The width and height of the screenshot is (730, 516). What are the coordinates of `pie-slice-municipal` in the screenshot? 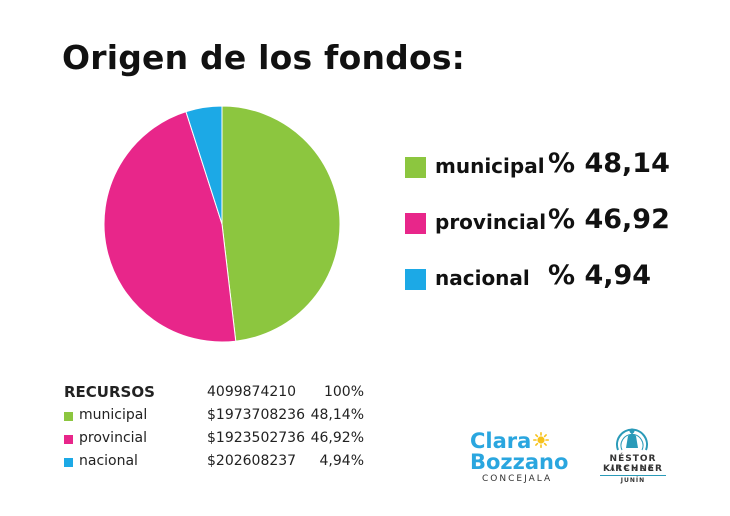 It's located at (281, 223).